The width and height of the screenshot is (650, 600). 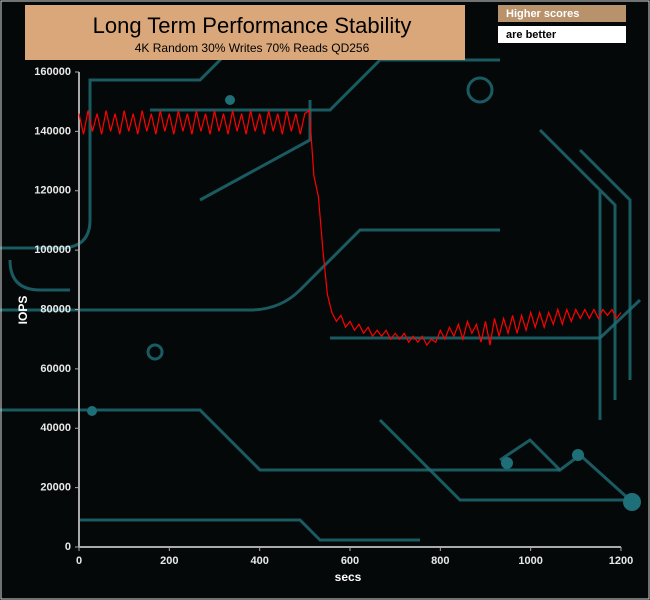 What do you see at coordinates (542, 14) in the screenshot?
I see `note-text: Higher scores` at bounding box center [542, 14].